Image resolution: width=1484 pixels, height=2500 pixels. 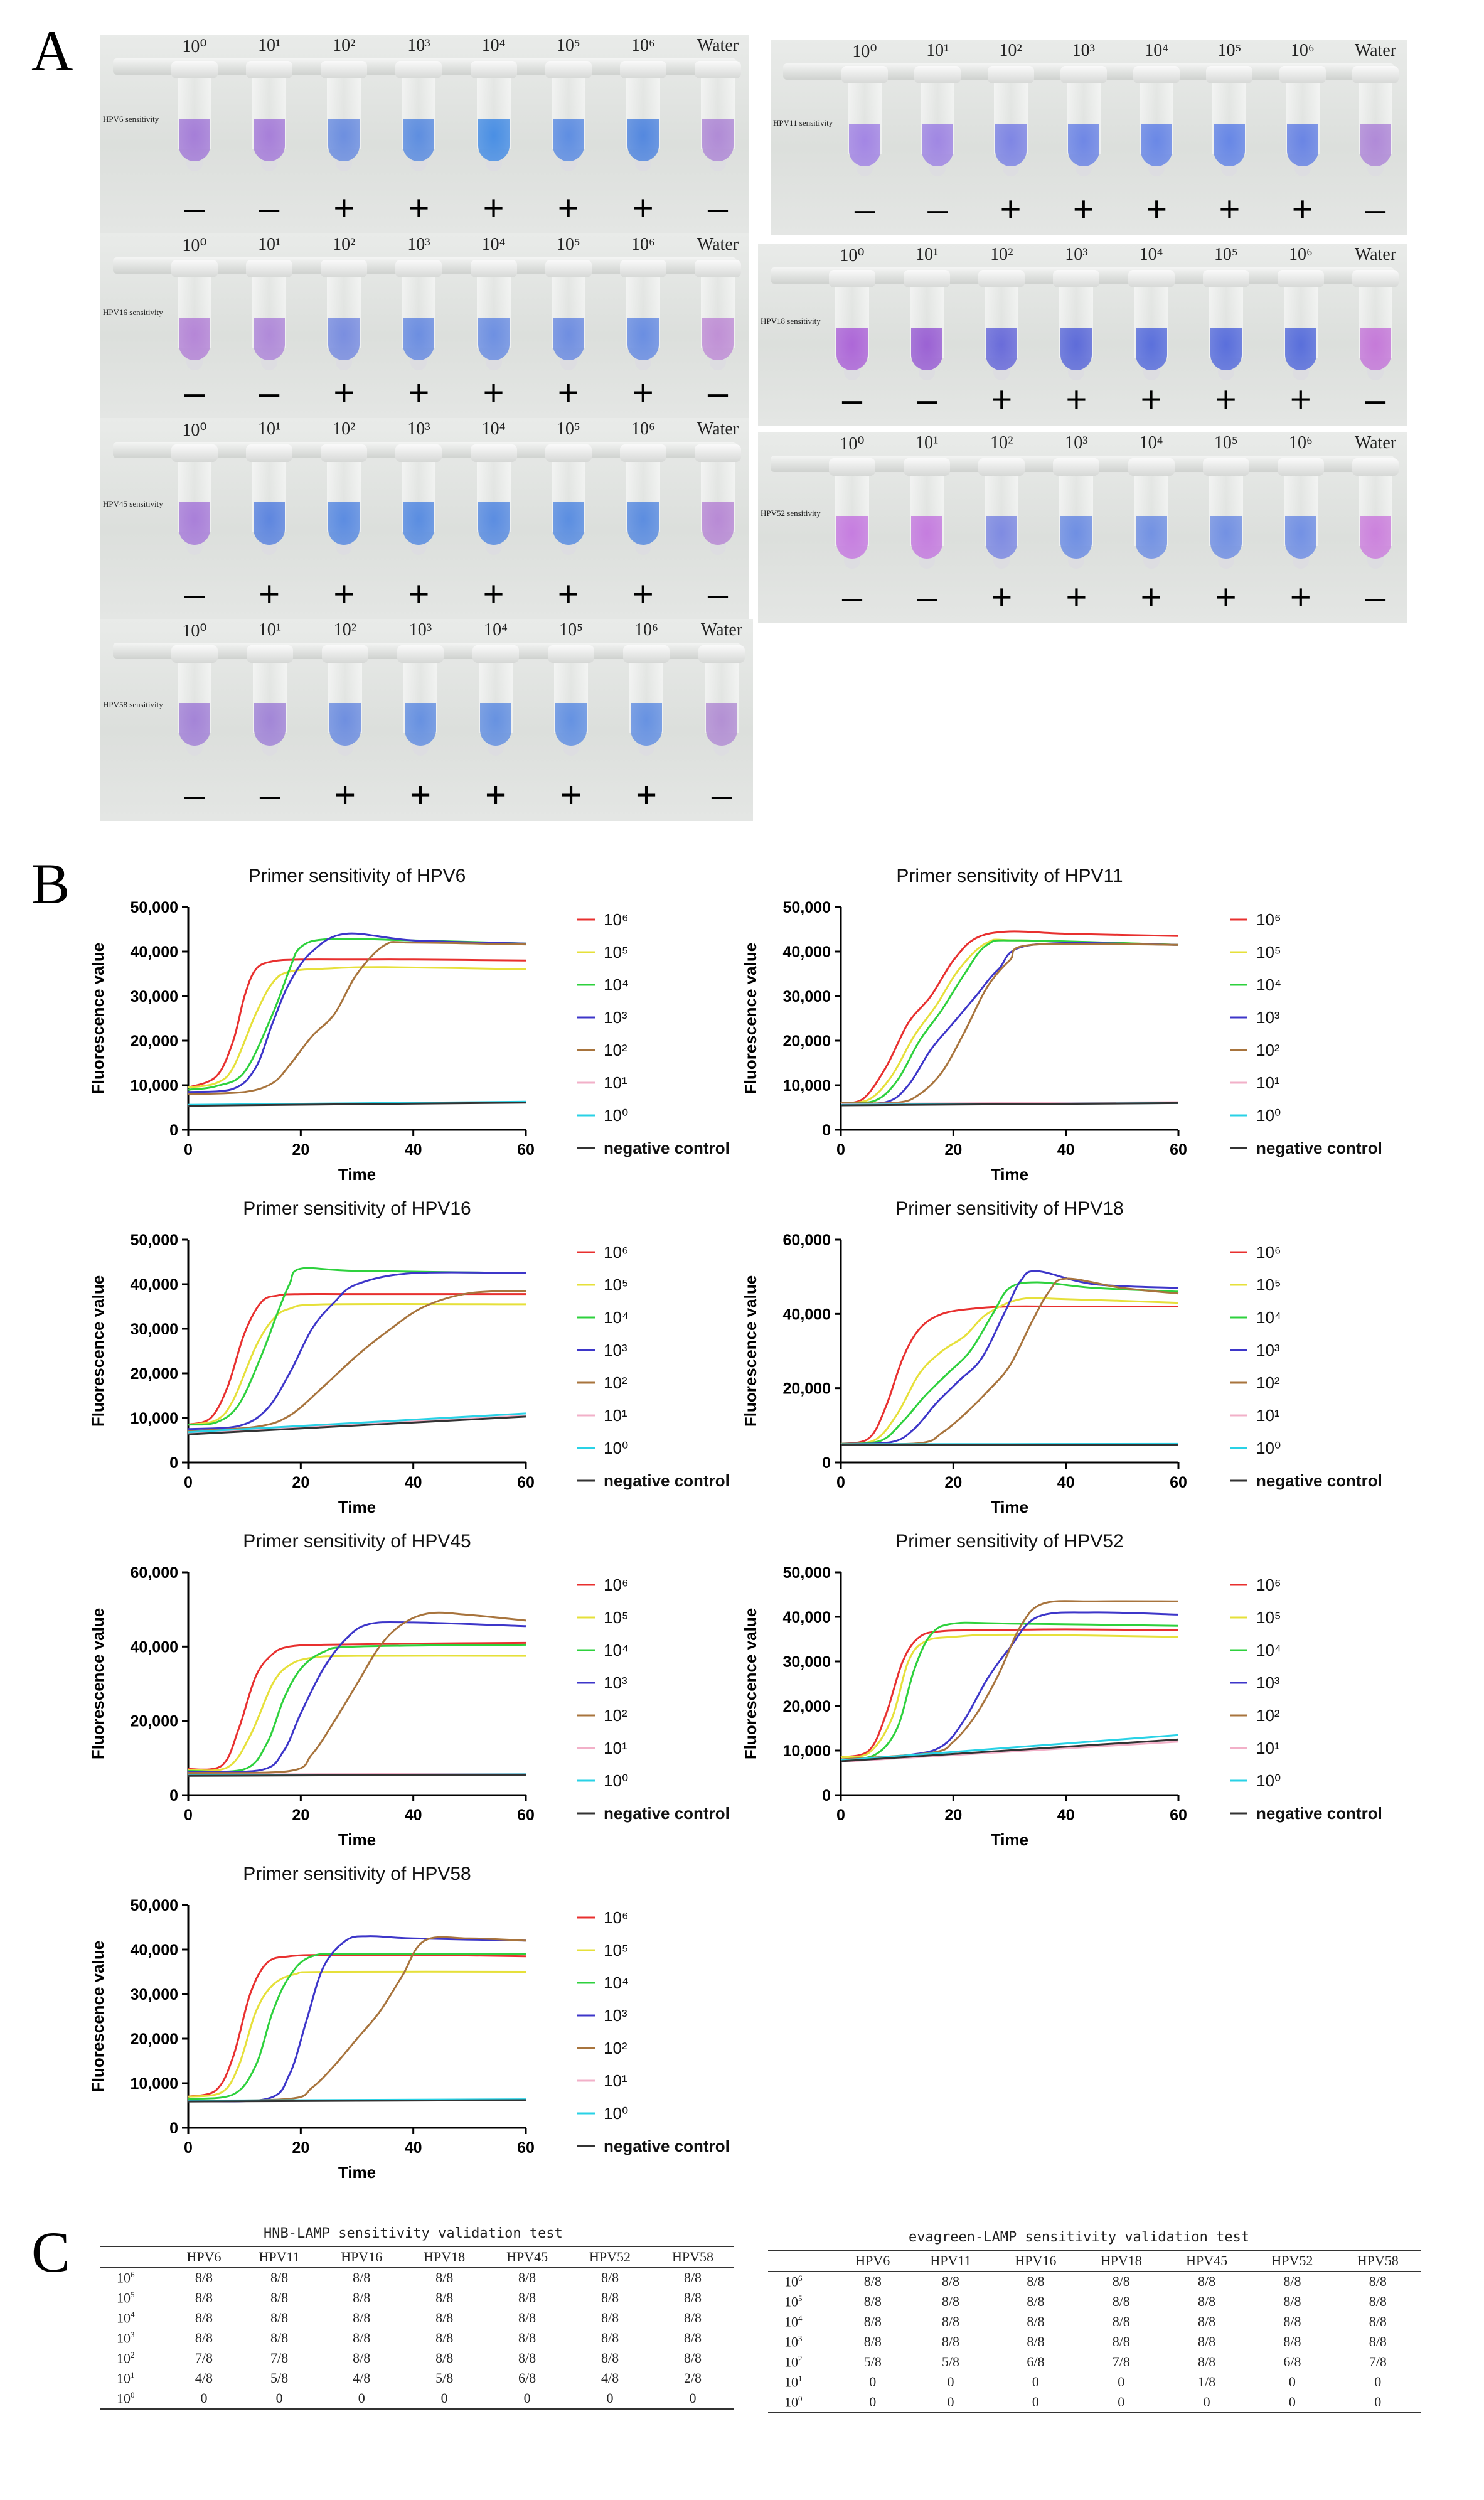 What do you see at coordinates (610, 2378) in the screenshot?
I see `table-cell: 4/8` at bounding box center [610, 2378].